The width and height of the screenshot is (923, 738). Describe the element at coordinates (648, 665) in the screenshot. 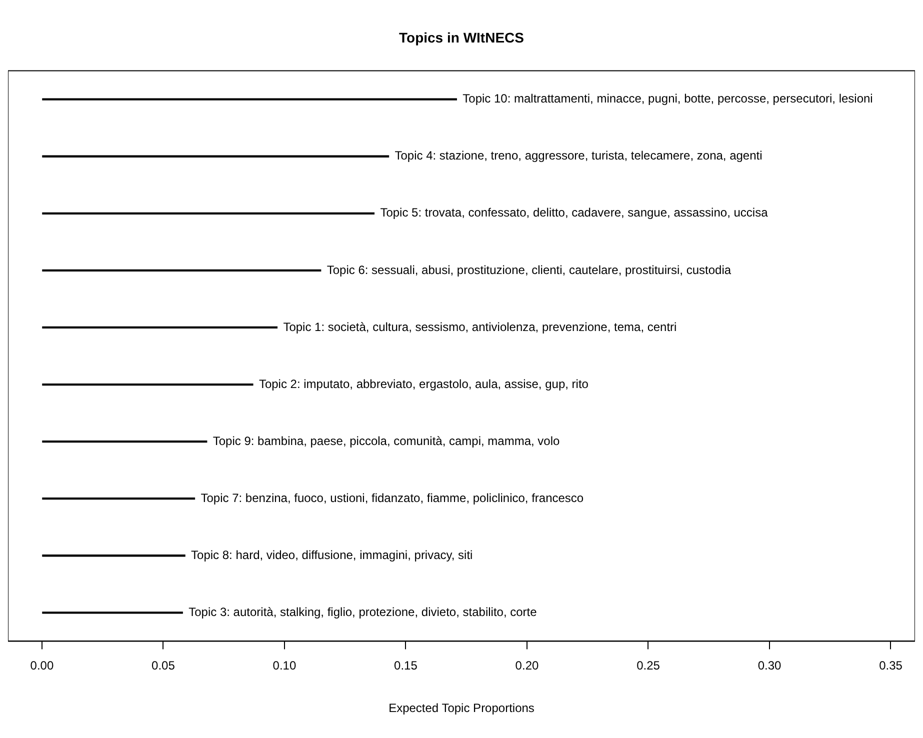

I see `x-tick-label: 0.25` at that location.